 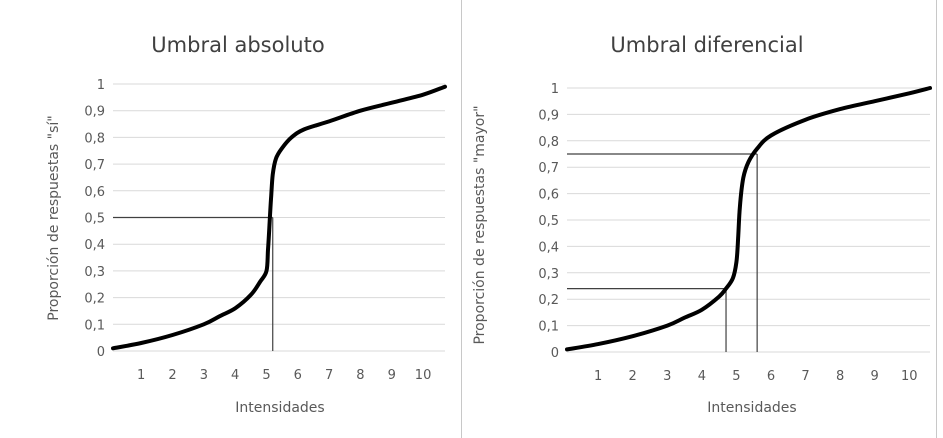 What do you see at coordinates (54, 217) in the screenshot?
I see `y-axis-title: Proporción de respuestas "sí"` at bounding box center [54, 217].